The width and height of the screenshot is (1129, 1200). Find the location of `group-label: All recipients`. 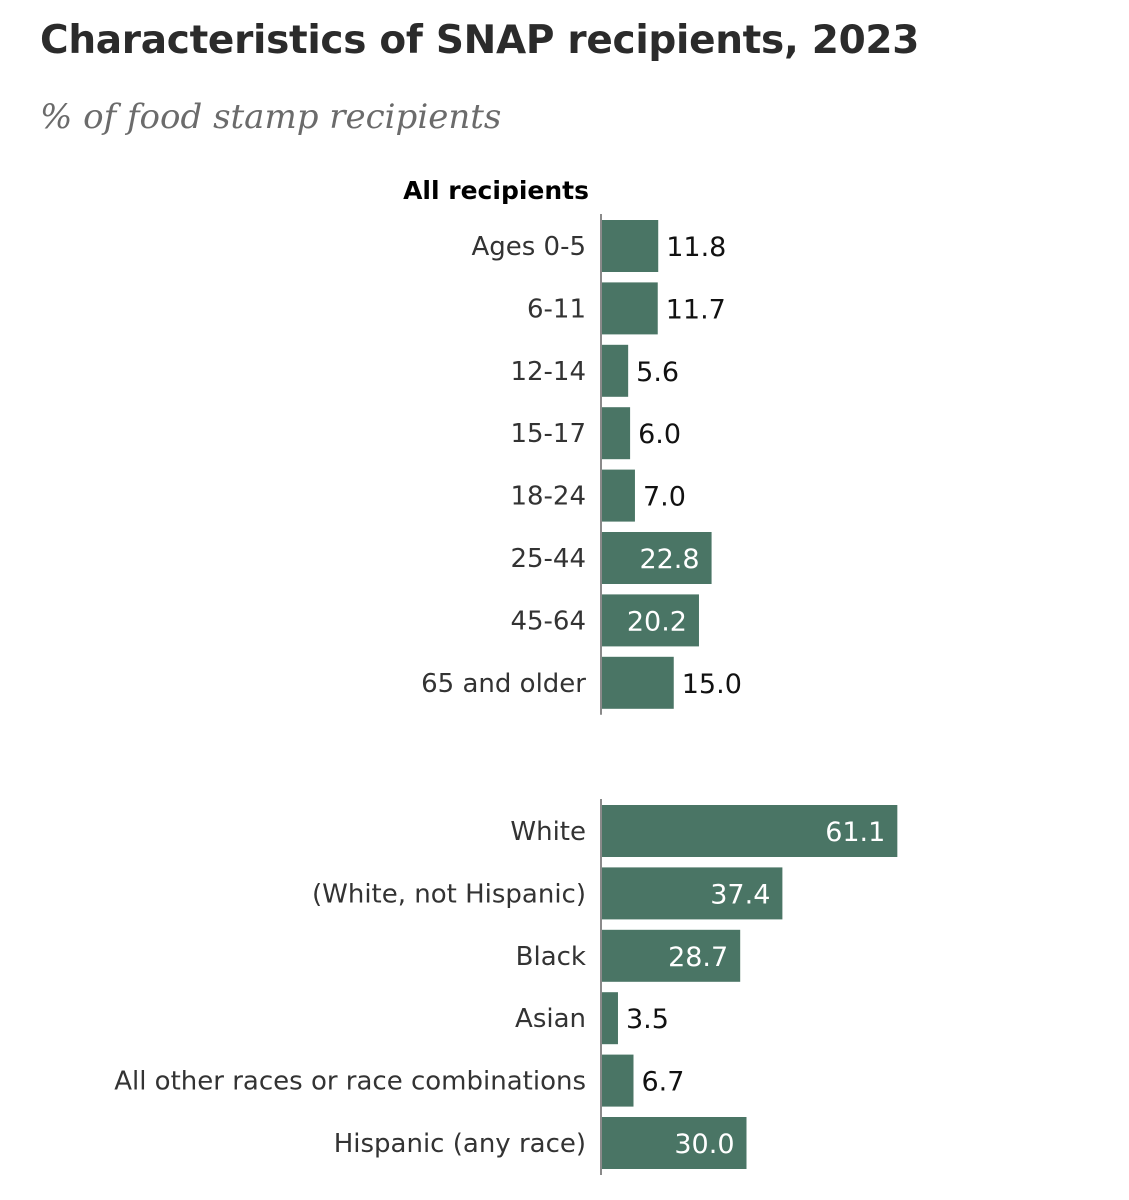

group-label: All recipients is located at coordinates (496, 190).